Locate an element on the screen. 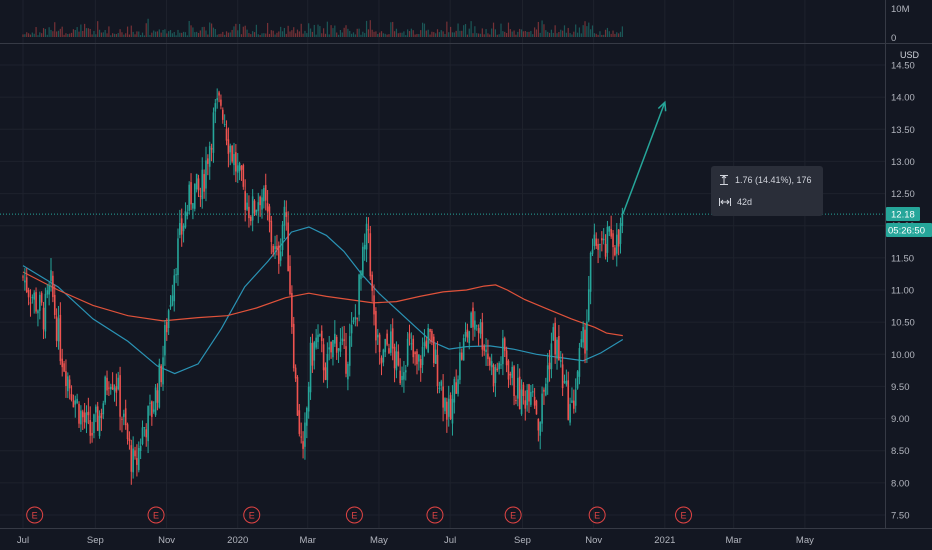 Image resolution: width=932 pixels, height=550 pixels. price-tick-label: 9.50 is located at coordinates (900, 387).